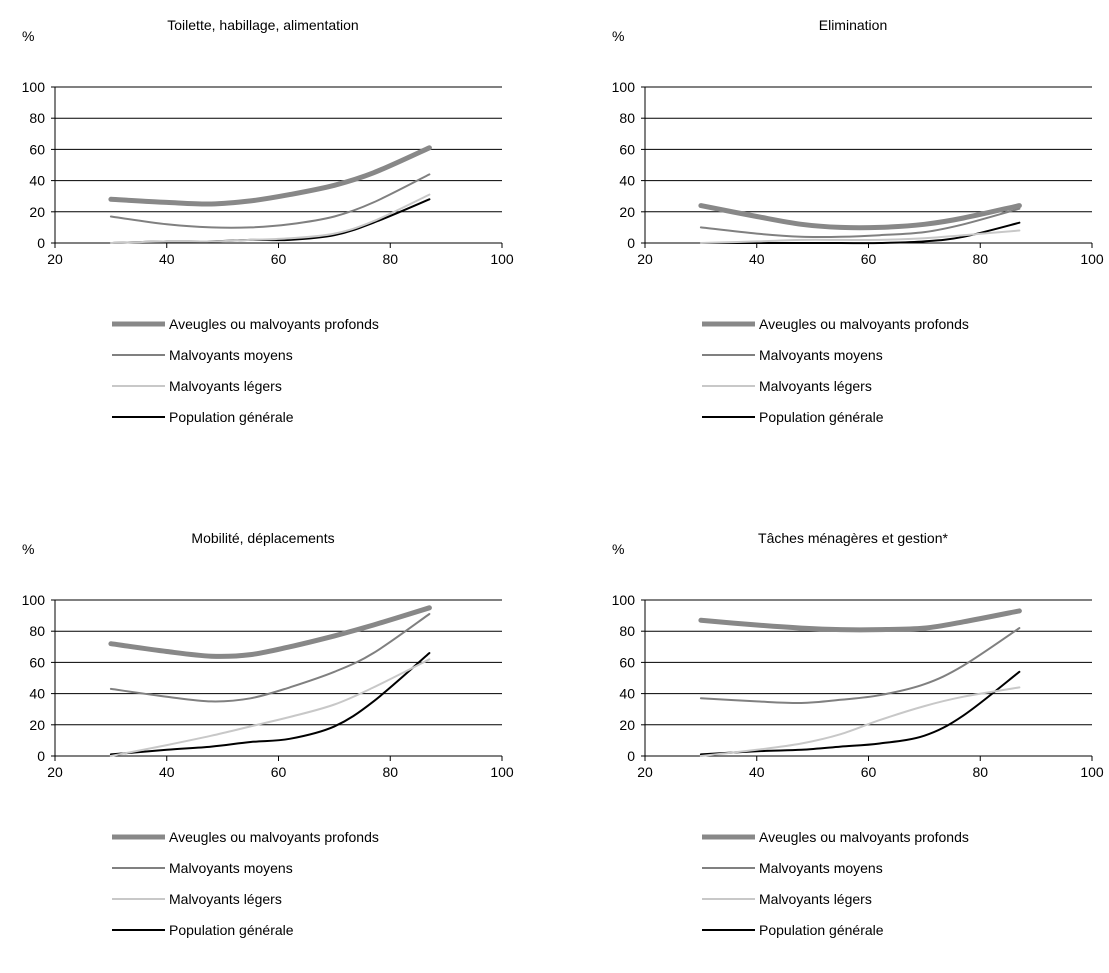 The height and width of the screenshot is (973, 1109). What do you see at coordinates (853, 538) in the screenshot?
I see `chart-title: Tâches ménagères et gestion*` at bounding box center [853, 538].